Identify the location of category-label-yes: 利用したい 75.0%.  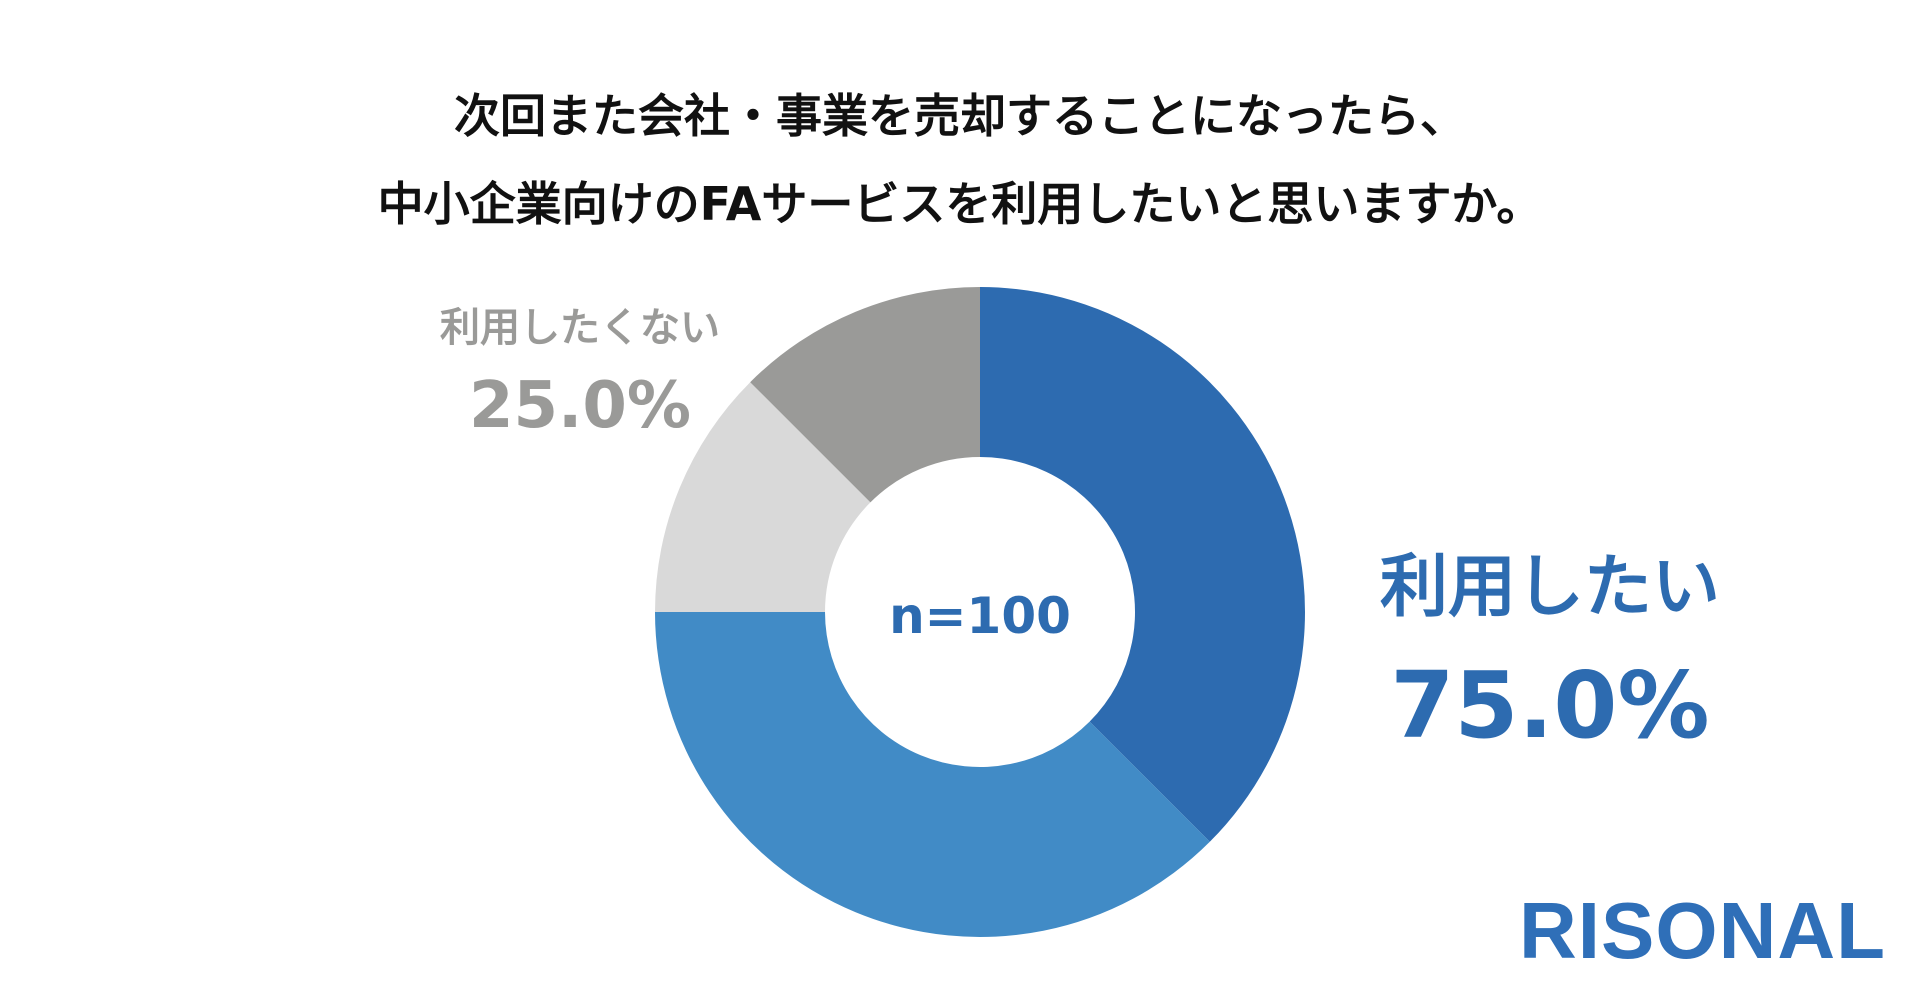
(1550, 658).